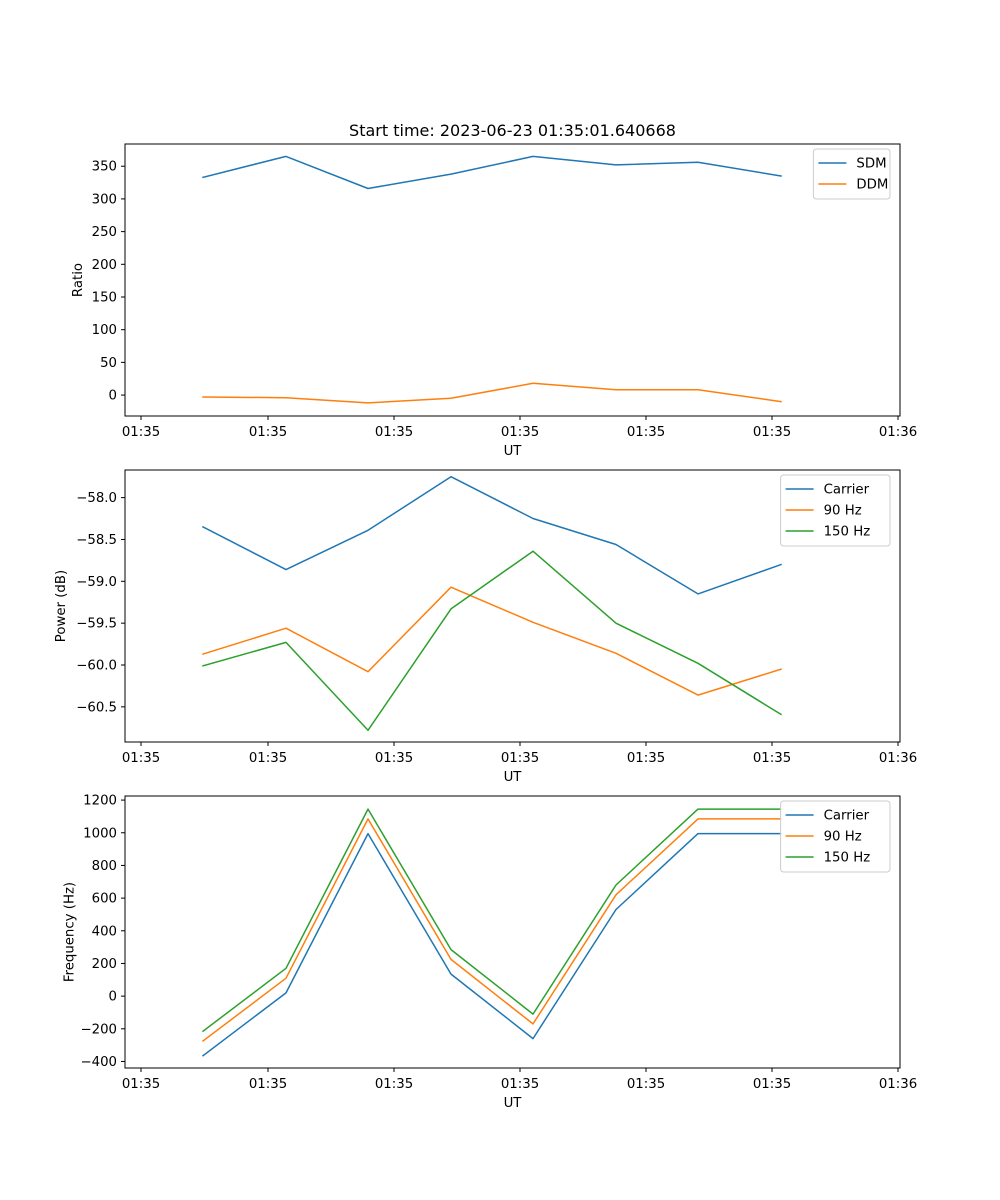  What do you see at coordinates (104, 899) in the screenshot?
I see `y-tick-label: 600` at bounding box center [104, 899].